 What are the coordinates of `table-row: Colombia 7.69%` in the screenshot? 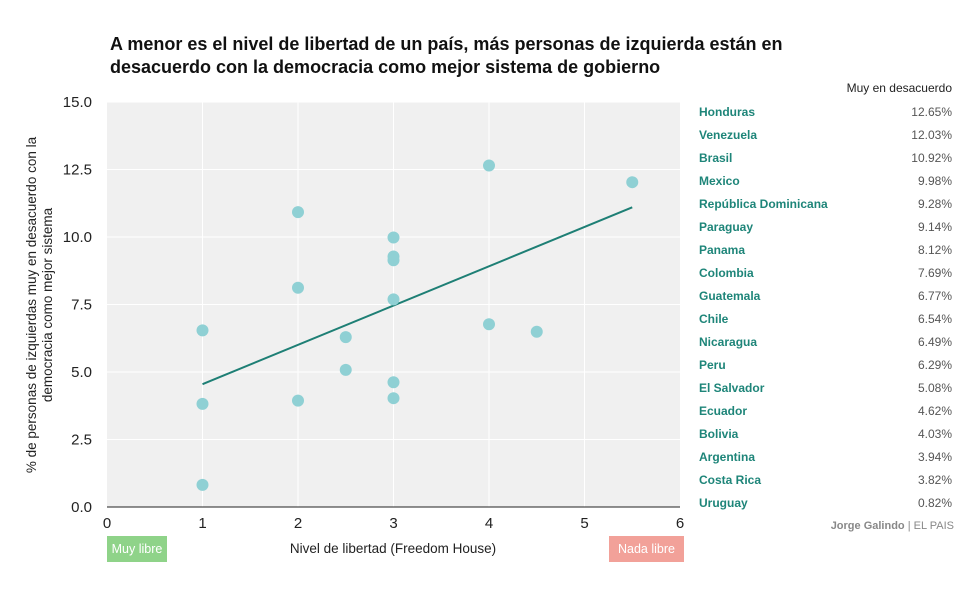 It's located at (825, 272).